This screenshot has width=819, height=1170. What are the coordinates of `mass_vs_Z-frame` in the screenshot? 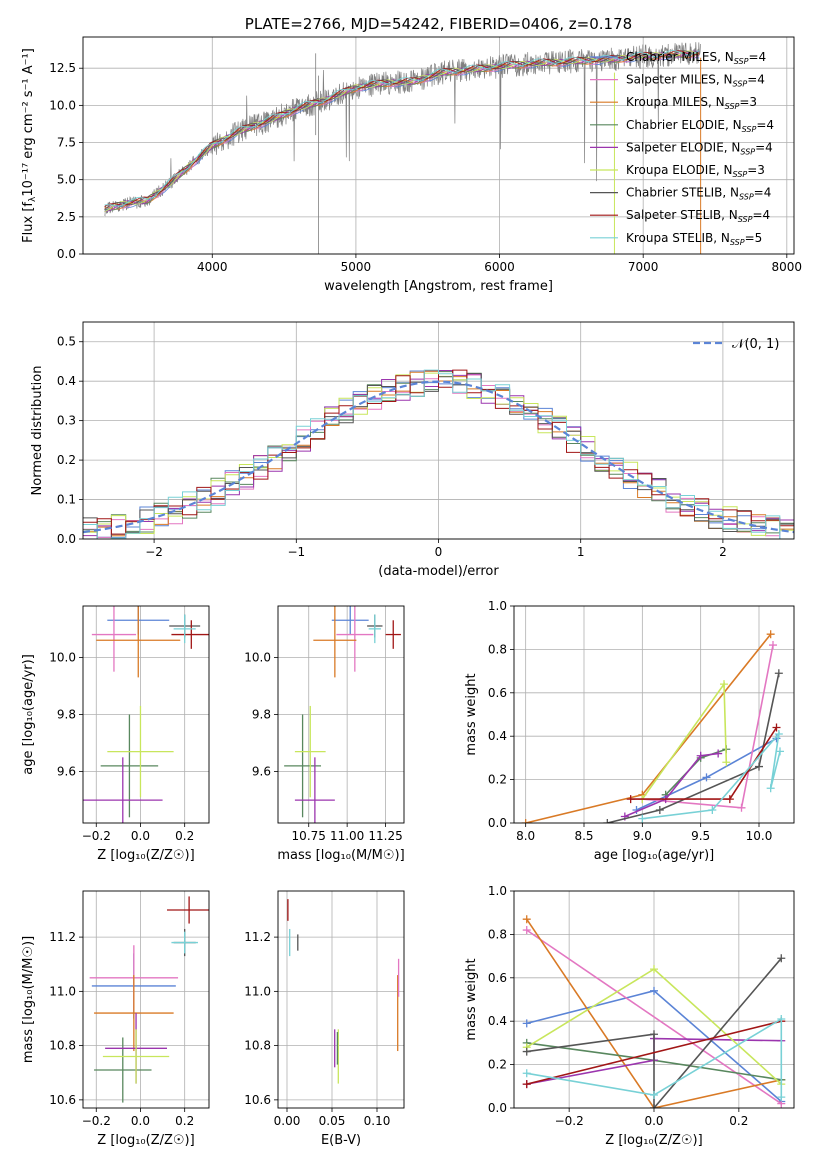 It's located at (146, 999).